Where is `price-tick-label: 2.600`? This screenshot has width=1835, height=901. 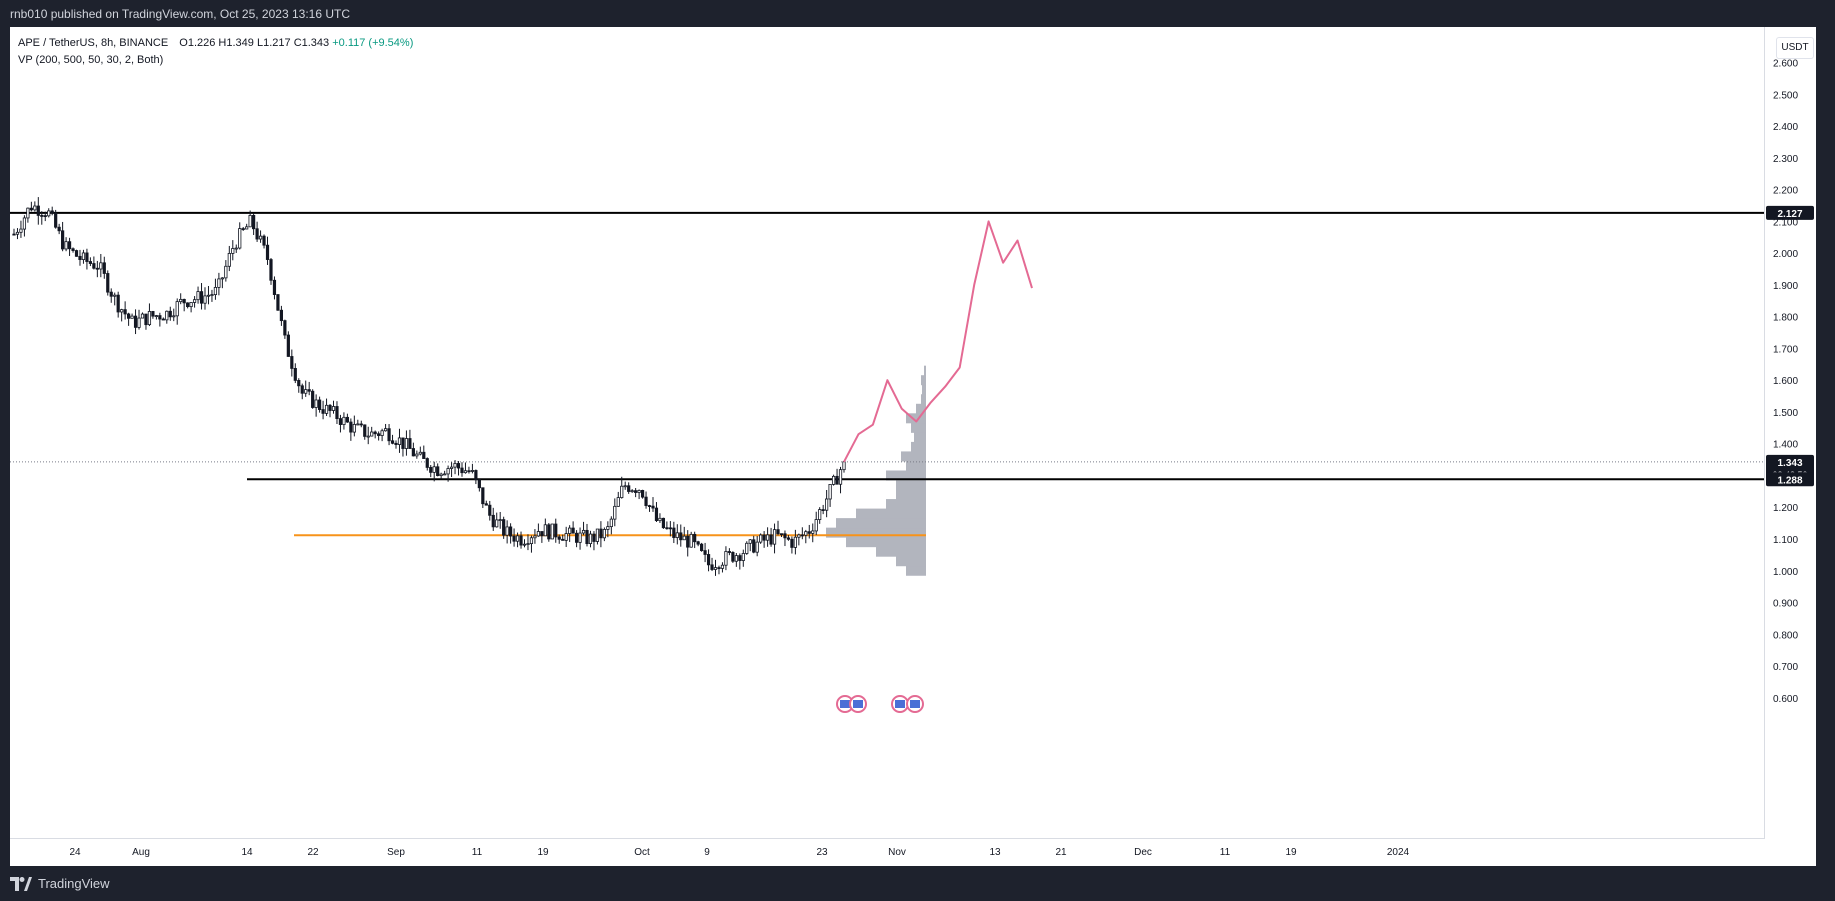 price-tick-label: 2.600 is located at coordinates (1785, 64).